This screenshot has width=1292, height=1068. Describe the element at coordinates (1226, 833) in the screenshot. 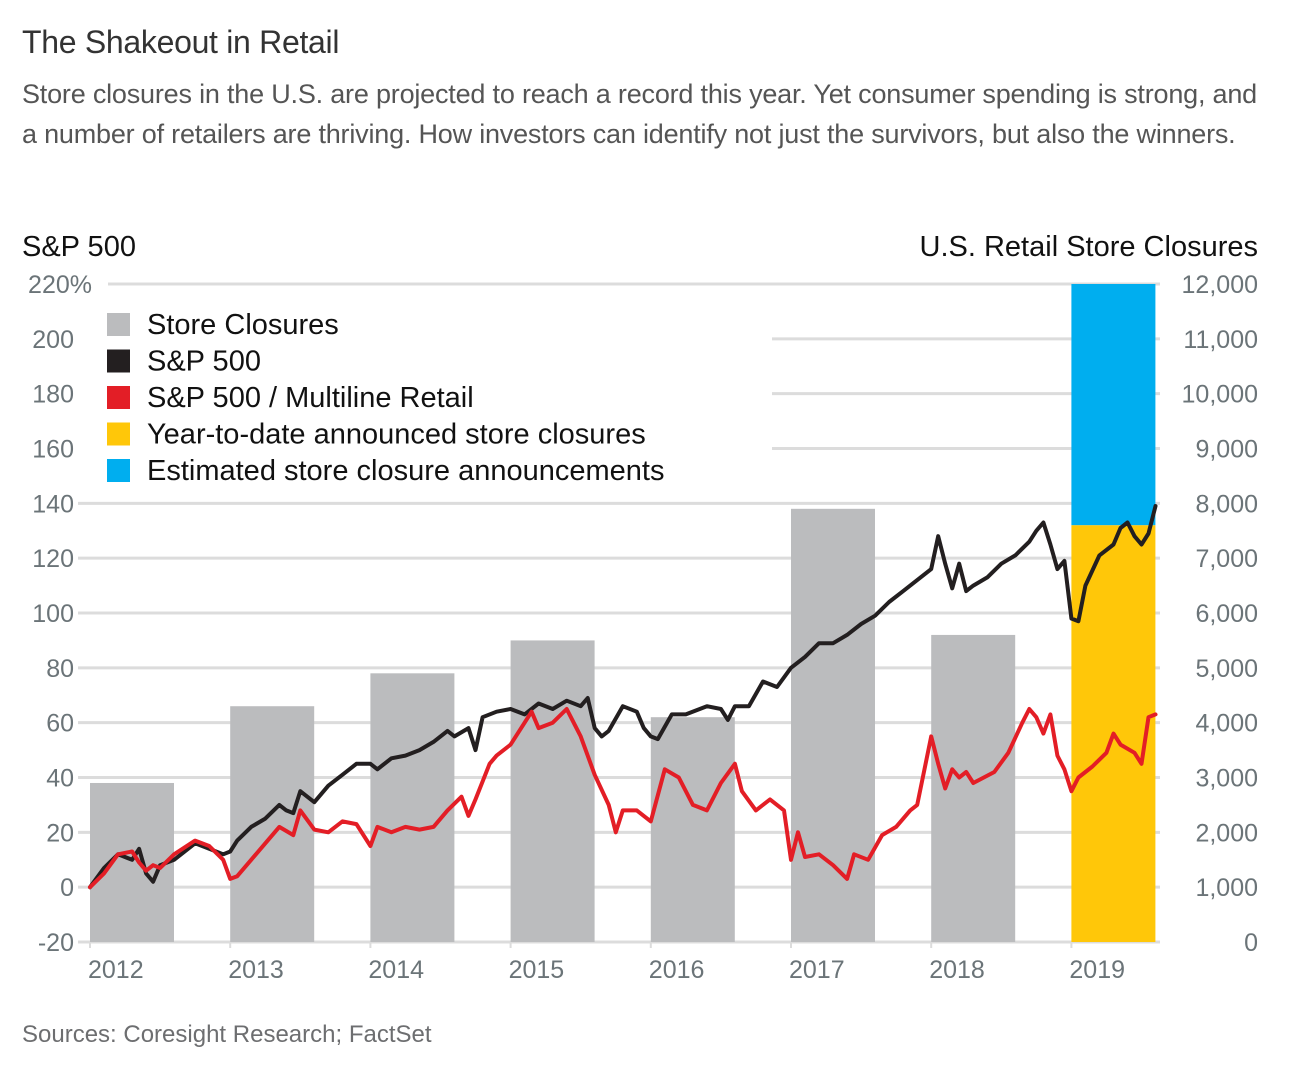

I see `right-tick-label: 2,000` at that location.